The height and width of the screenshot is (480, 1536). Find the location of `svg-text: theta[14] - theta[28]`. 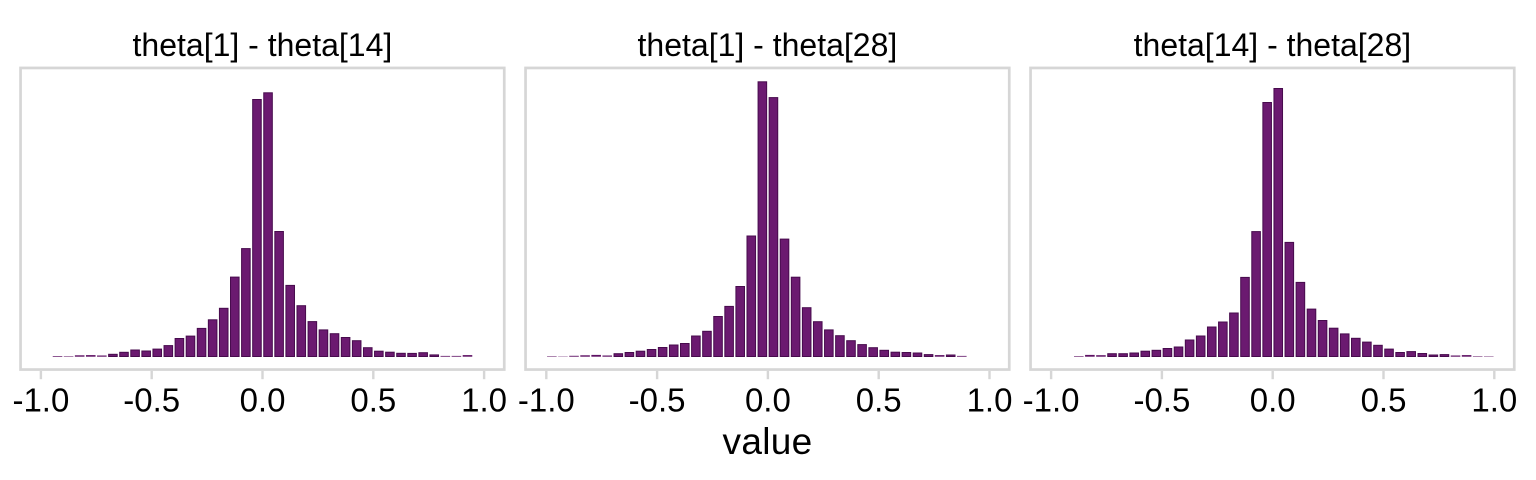

svg-text: theta[14] - theta[28] is located at coordinates (1273, 45).